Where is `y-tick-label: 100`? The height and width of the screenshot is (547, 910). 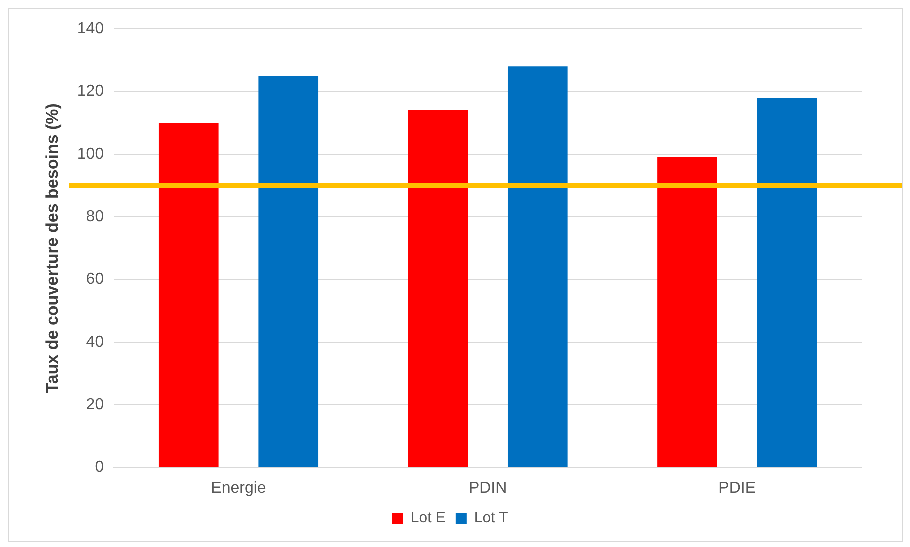
y-tick-label: 100 is located at coordinates (90, 154).